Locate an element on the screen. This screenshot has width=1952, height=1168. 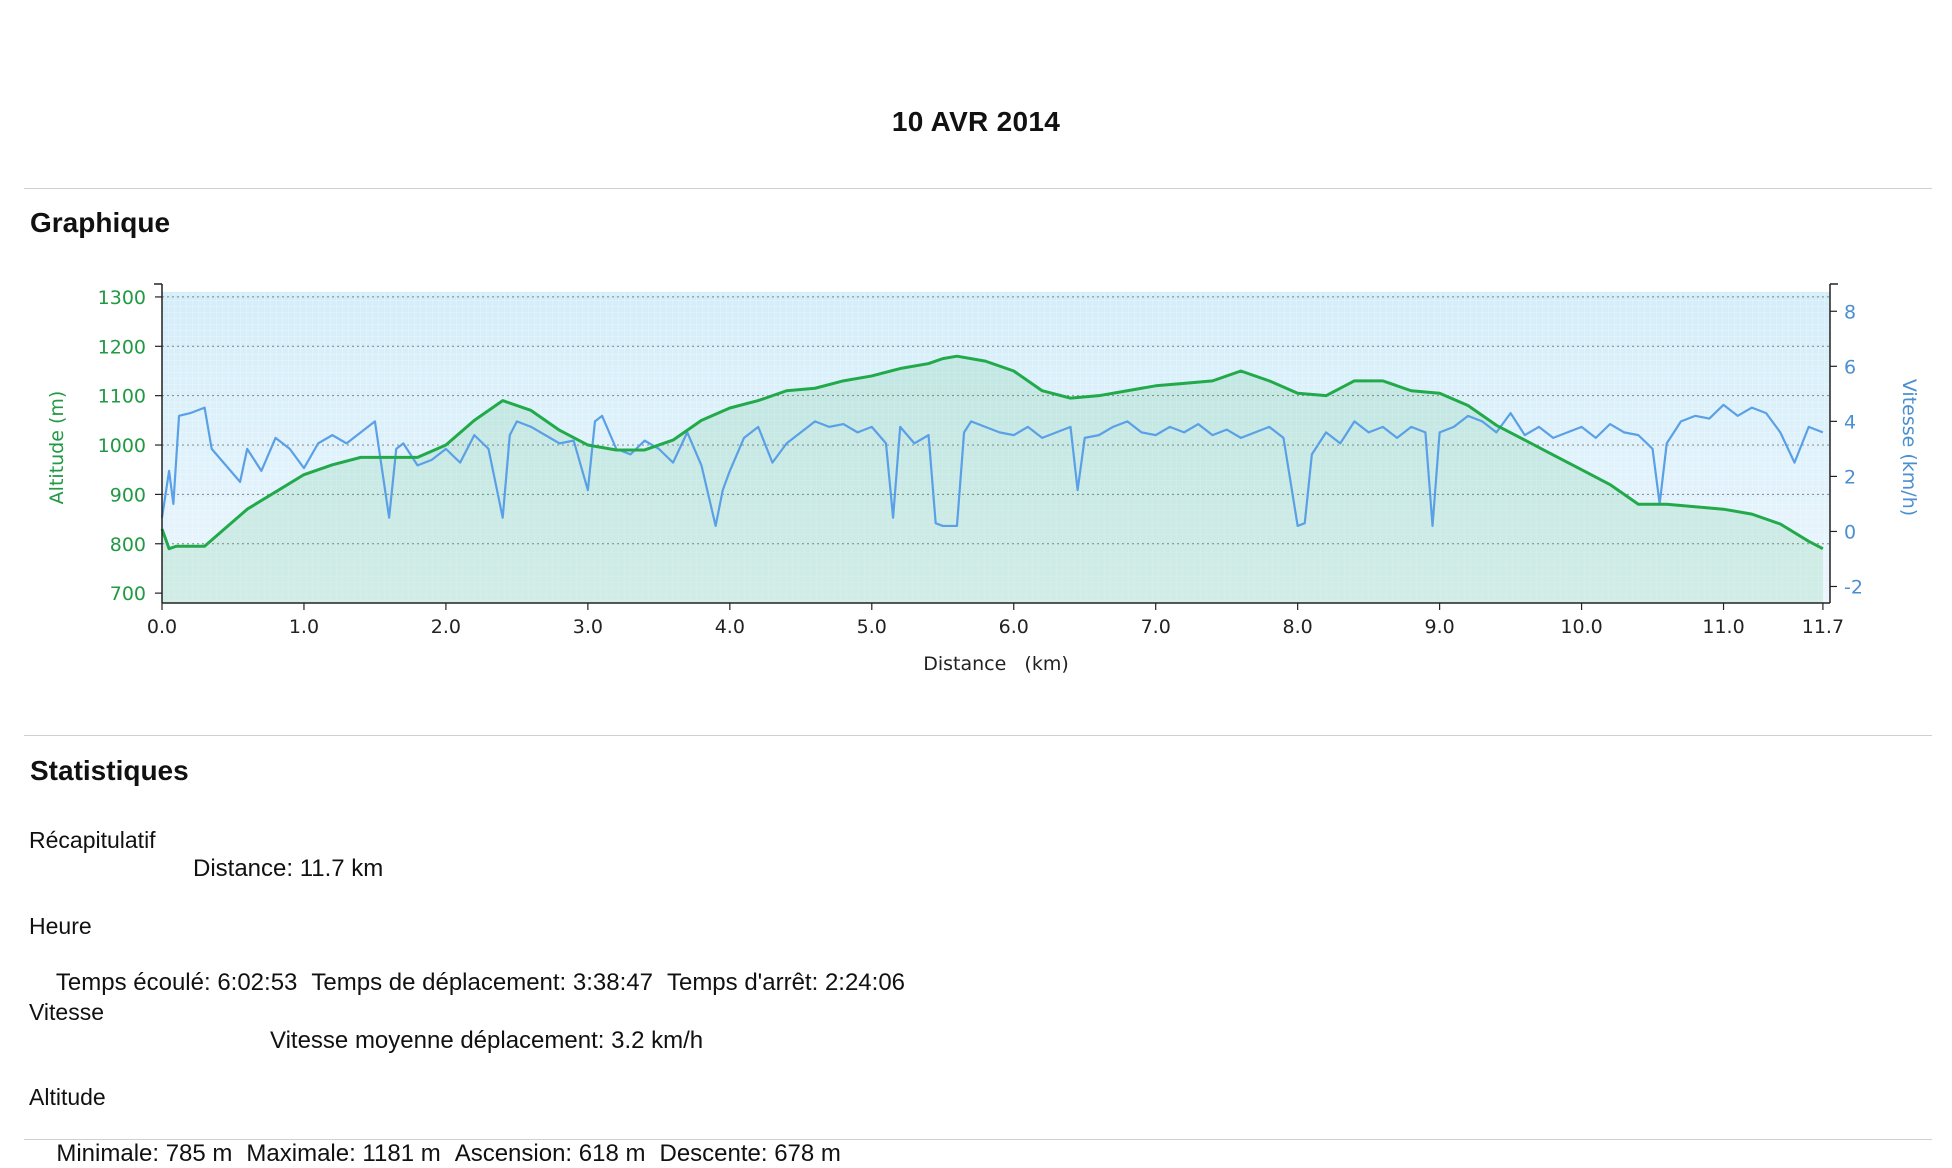
divider-bottom is located at coordinates (978, 1139).